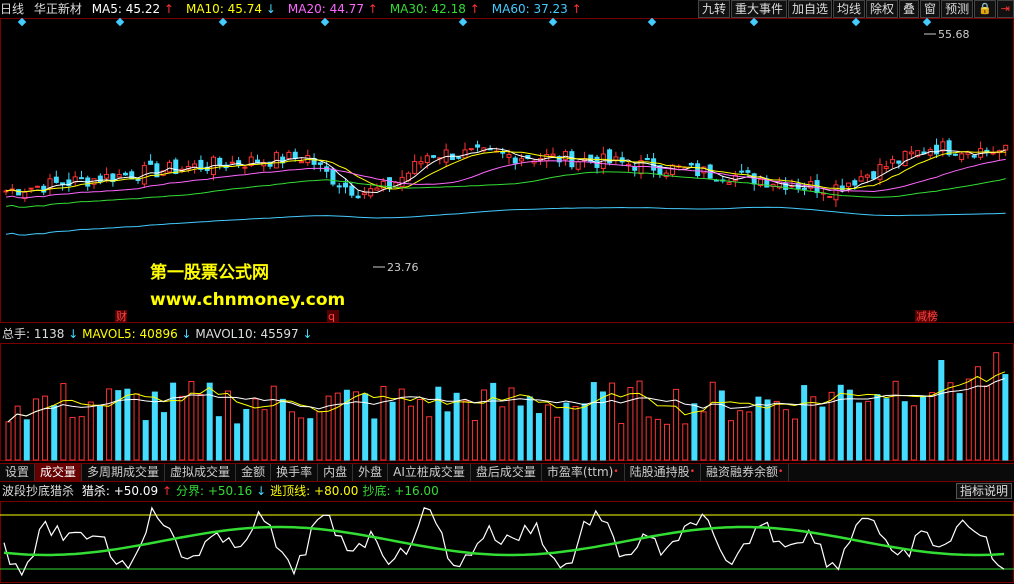 This screenshot has width=1014, height=584. Describe the element at coordinates (18, 472) in the screenshot. I see `tab-设置: 设置` at that location.